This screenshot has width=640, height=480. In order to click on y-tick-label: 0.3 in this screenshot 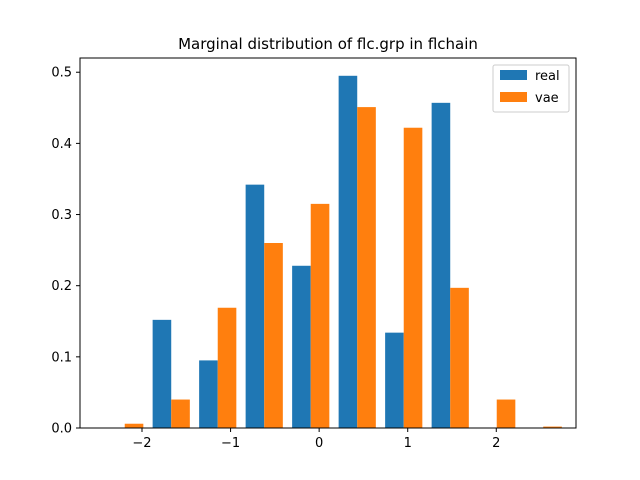, I will do `click(61, 215)`.